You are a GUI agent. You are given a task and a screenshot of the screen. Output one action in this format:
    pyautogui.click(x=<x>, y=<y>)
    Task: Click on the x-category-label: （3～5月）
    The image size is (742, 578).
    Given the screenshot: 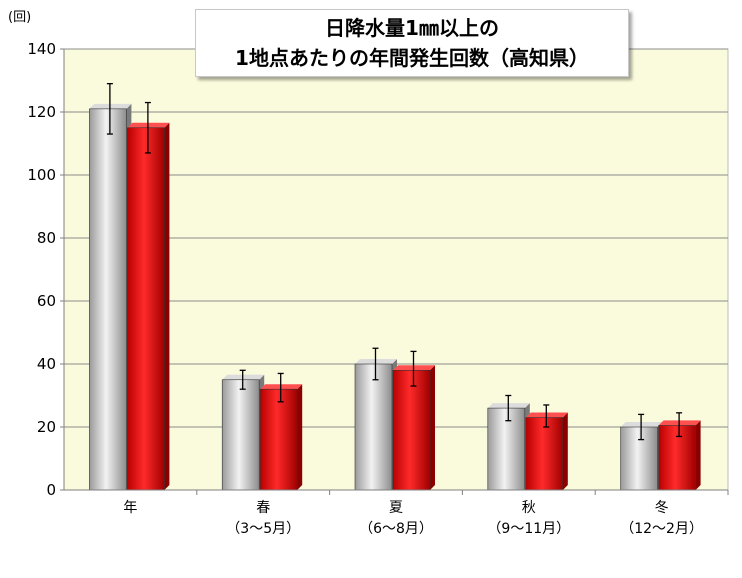 What is the action you would take?
    pyautogui.click(x=263, y=529)
    